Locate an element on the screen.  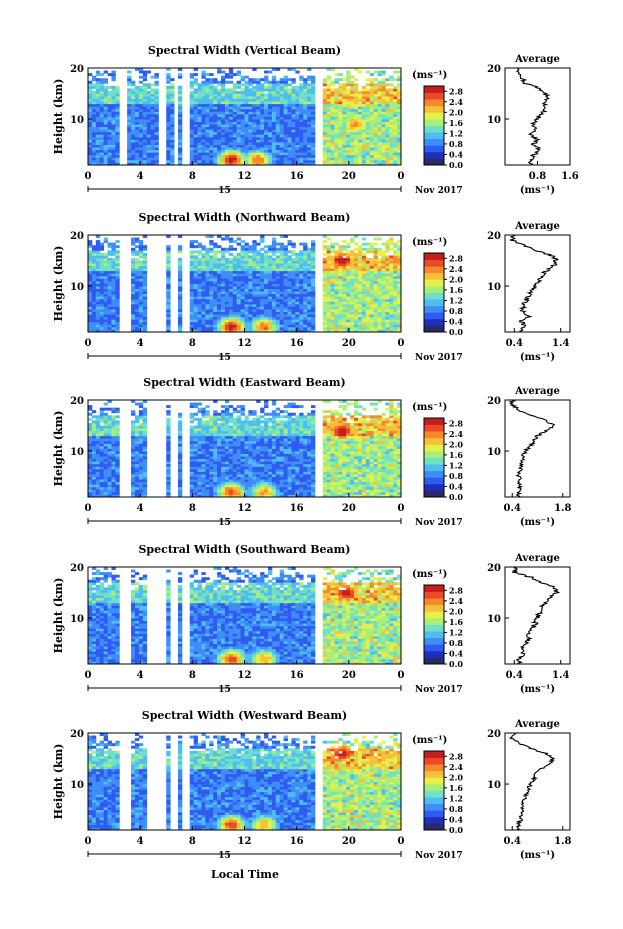
date-label: Nov 2017 is located at coordinates (439, 358).